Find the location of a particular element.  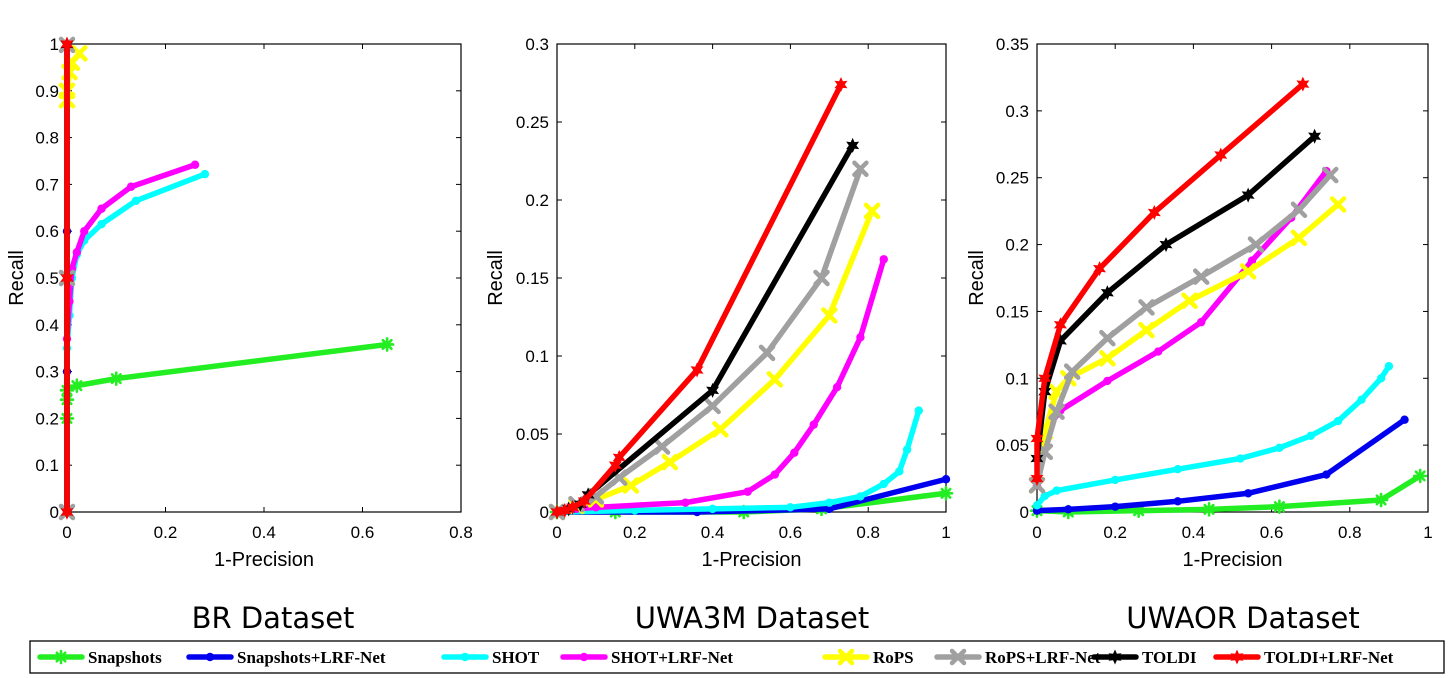

y-tick-label: 0.6 is located at coordinates (47, 231).